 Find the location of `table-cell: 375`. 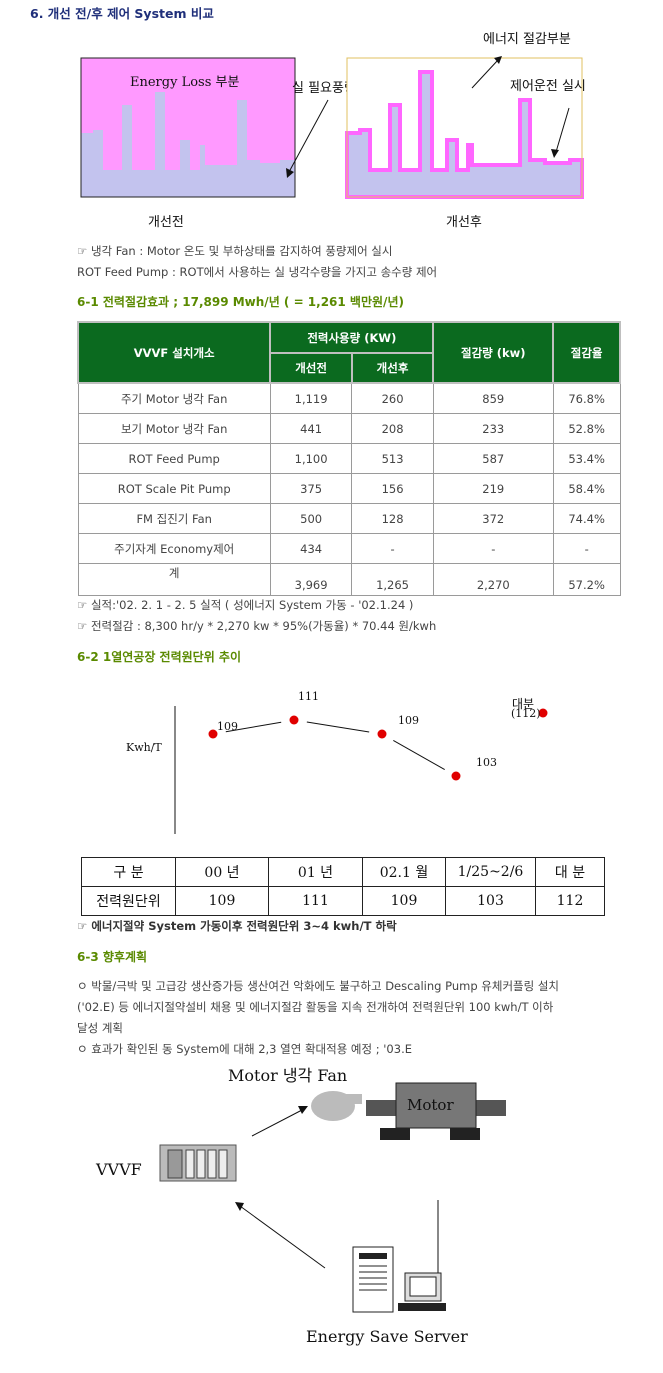

table-cell: 375 is located at coordinates (311, 488).